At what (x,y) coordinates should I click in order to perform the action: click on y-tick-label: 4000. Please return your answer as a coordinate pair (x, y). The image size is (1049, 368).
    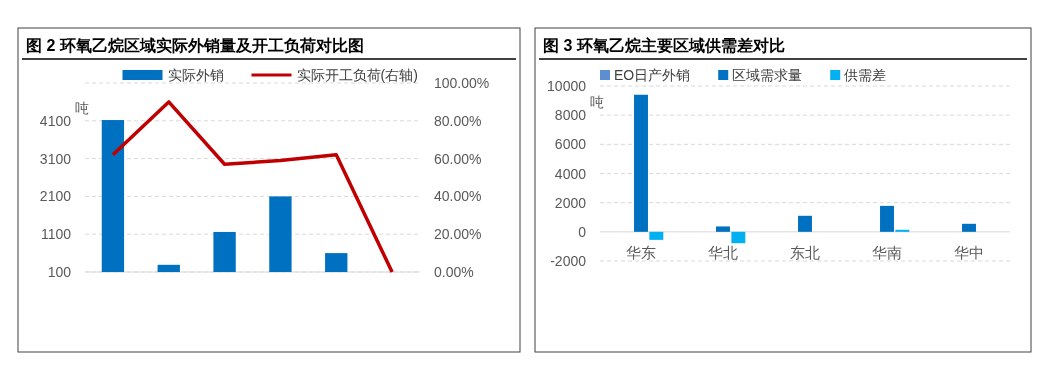
    Looking at the image, I should click on (570, 173).